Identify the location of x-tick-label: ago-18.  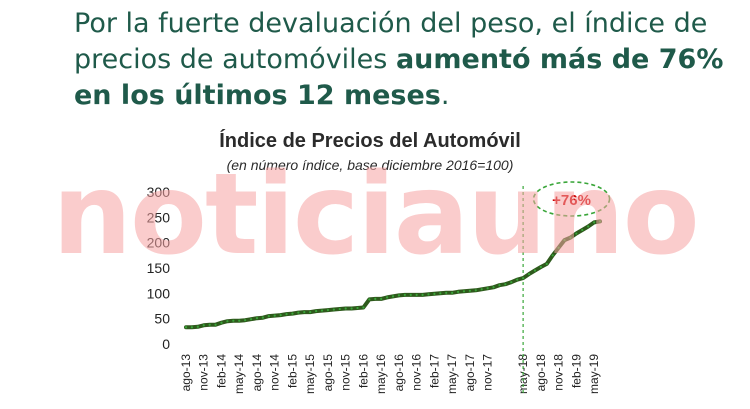
(541, 373).